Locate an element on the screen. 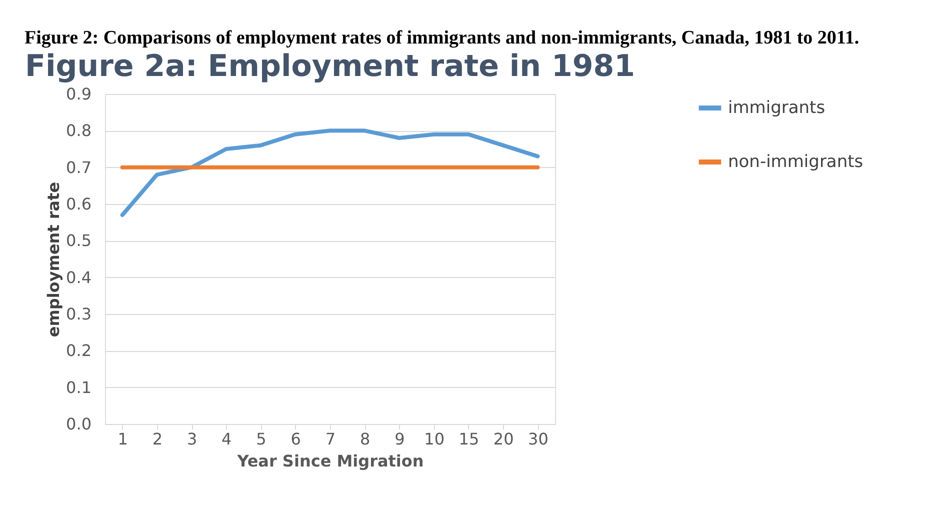 The height and width of the screenshot is (522, 936). x-axis-title: Year Since Migration is located at coordinates (330, 461).